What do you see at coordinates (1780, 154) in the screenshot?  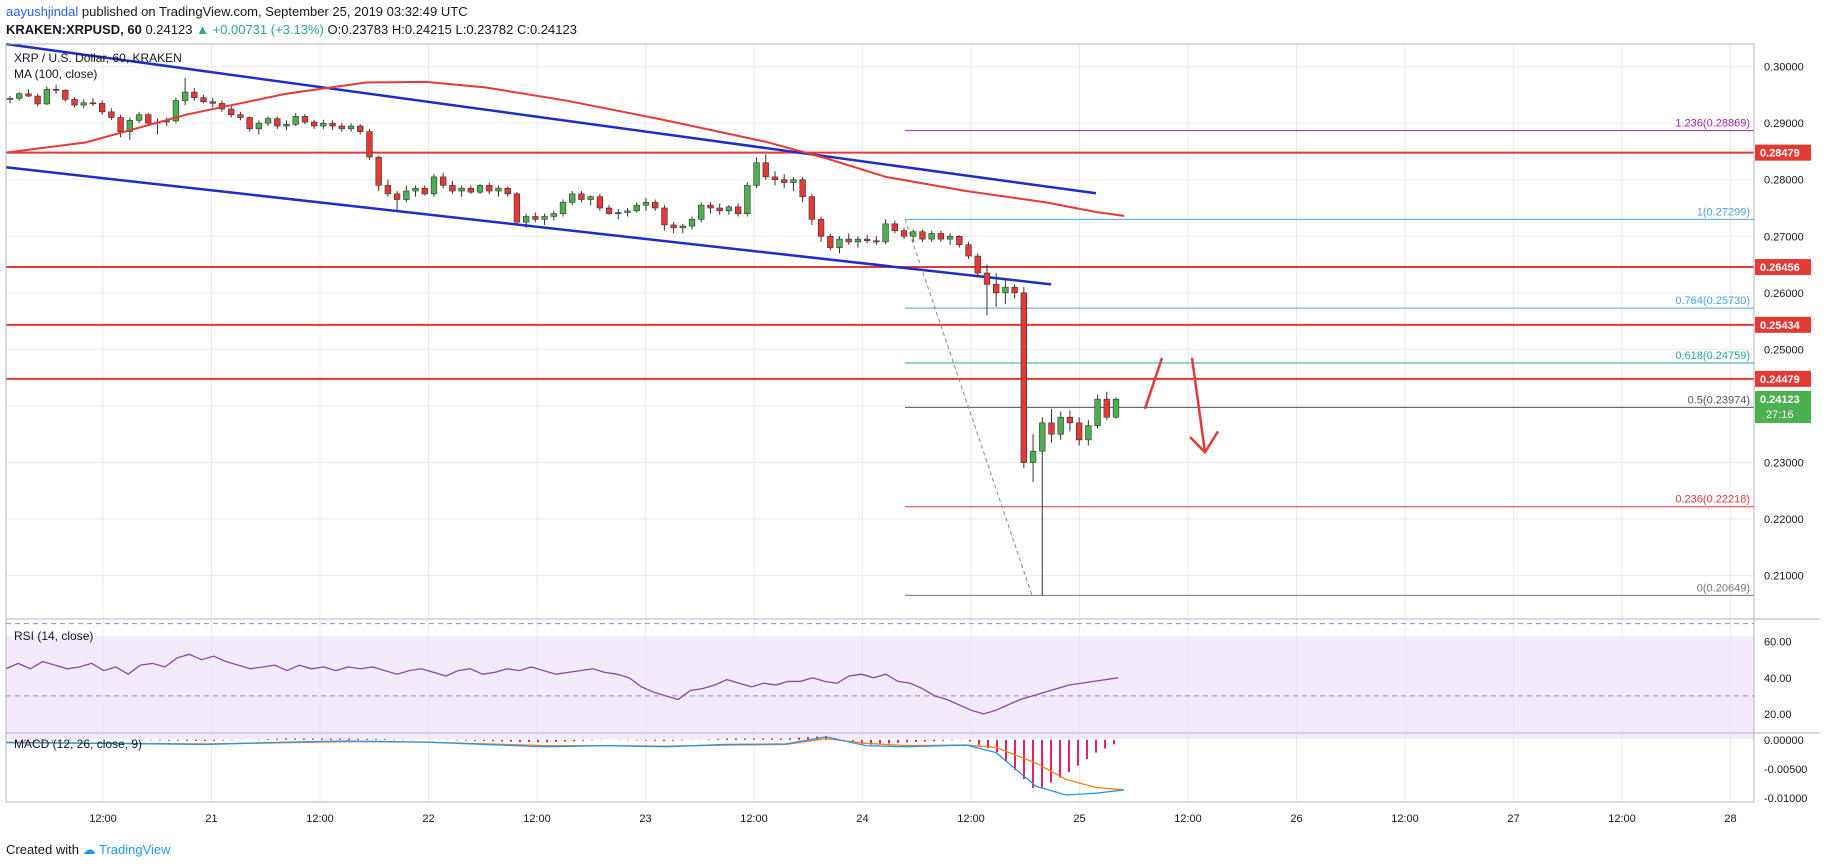 I see `price-badge-text: 0.28479` at bounding box center [1780, 154].